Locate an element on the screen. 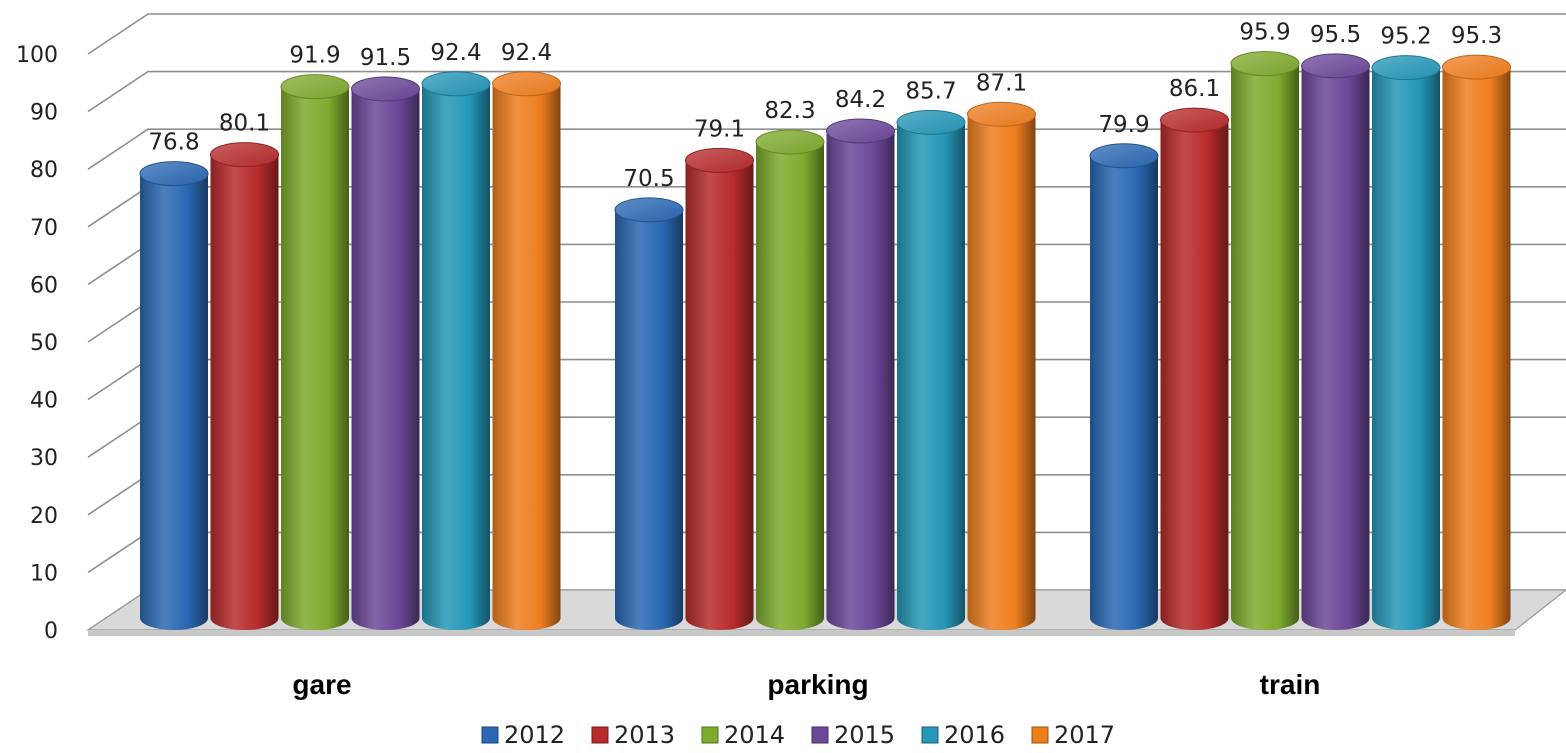  y-tick-label: 80 is located at coordinates (44, 170).